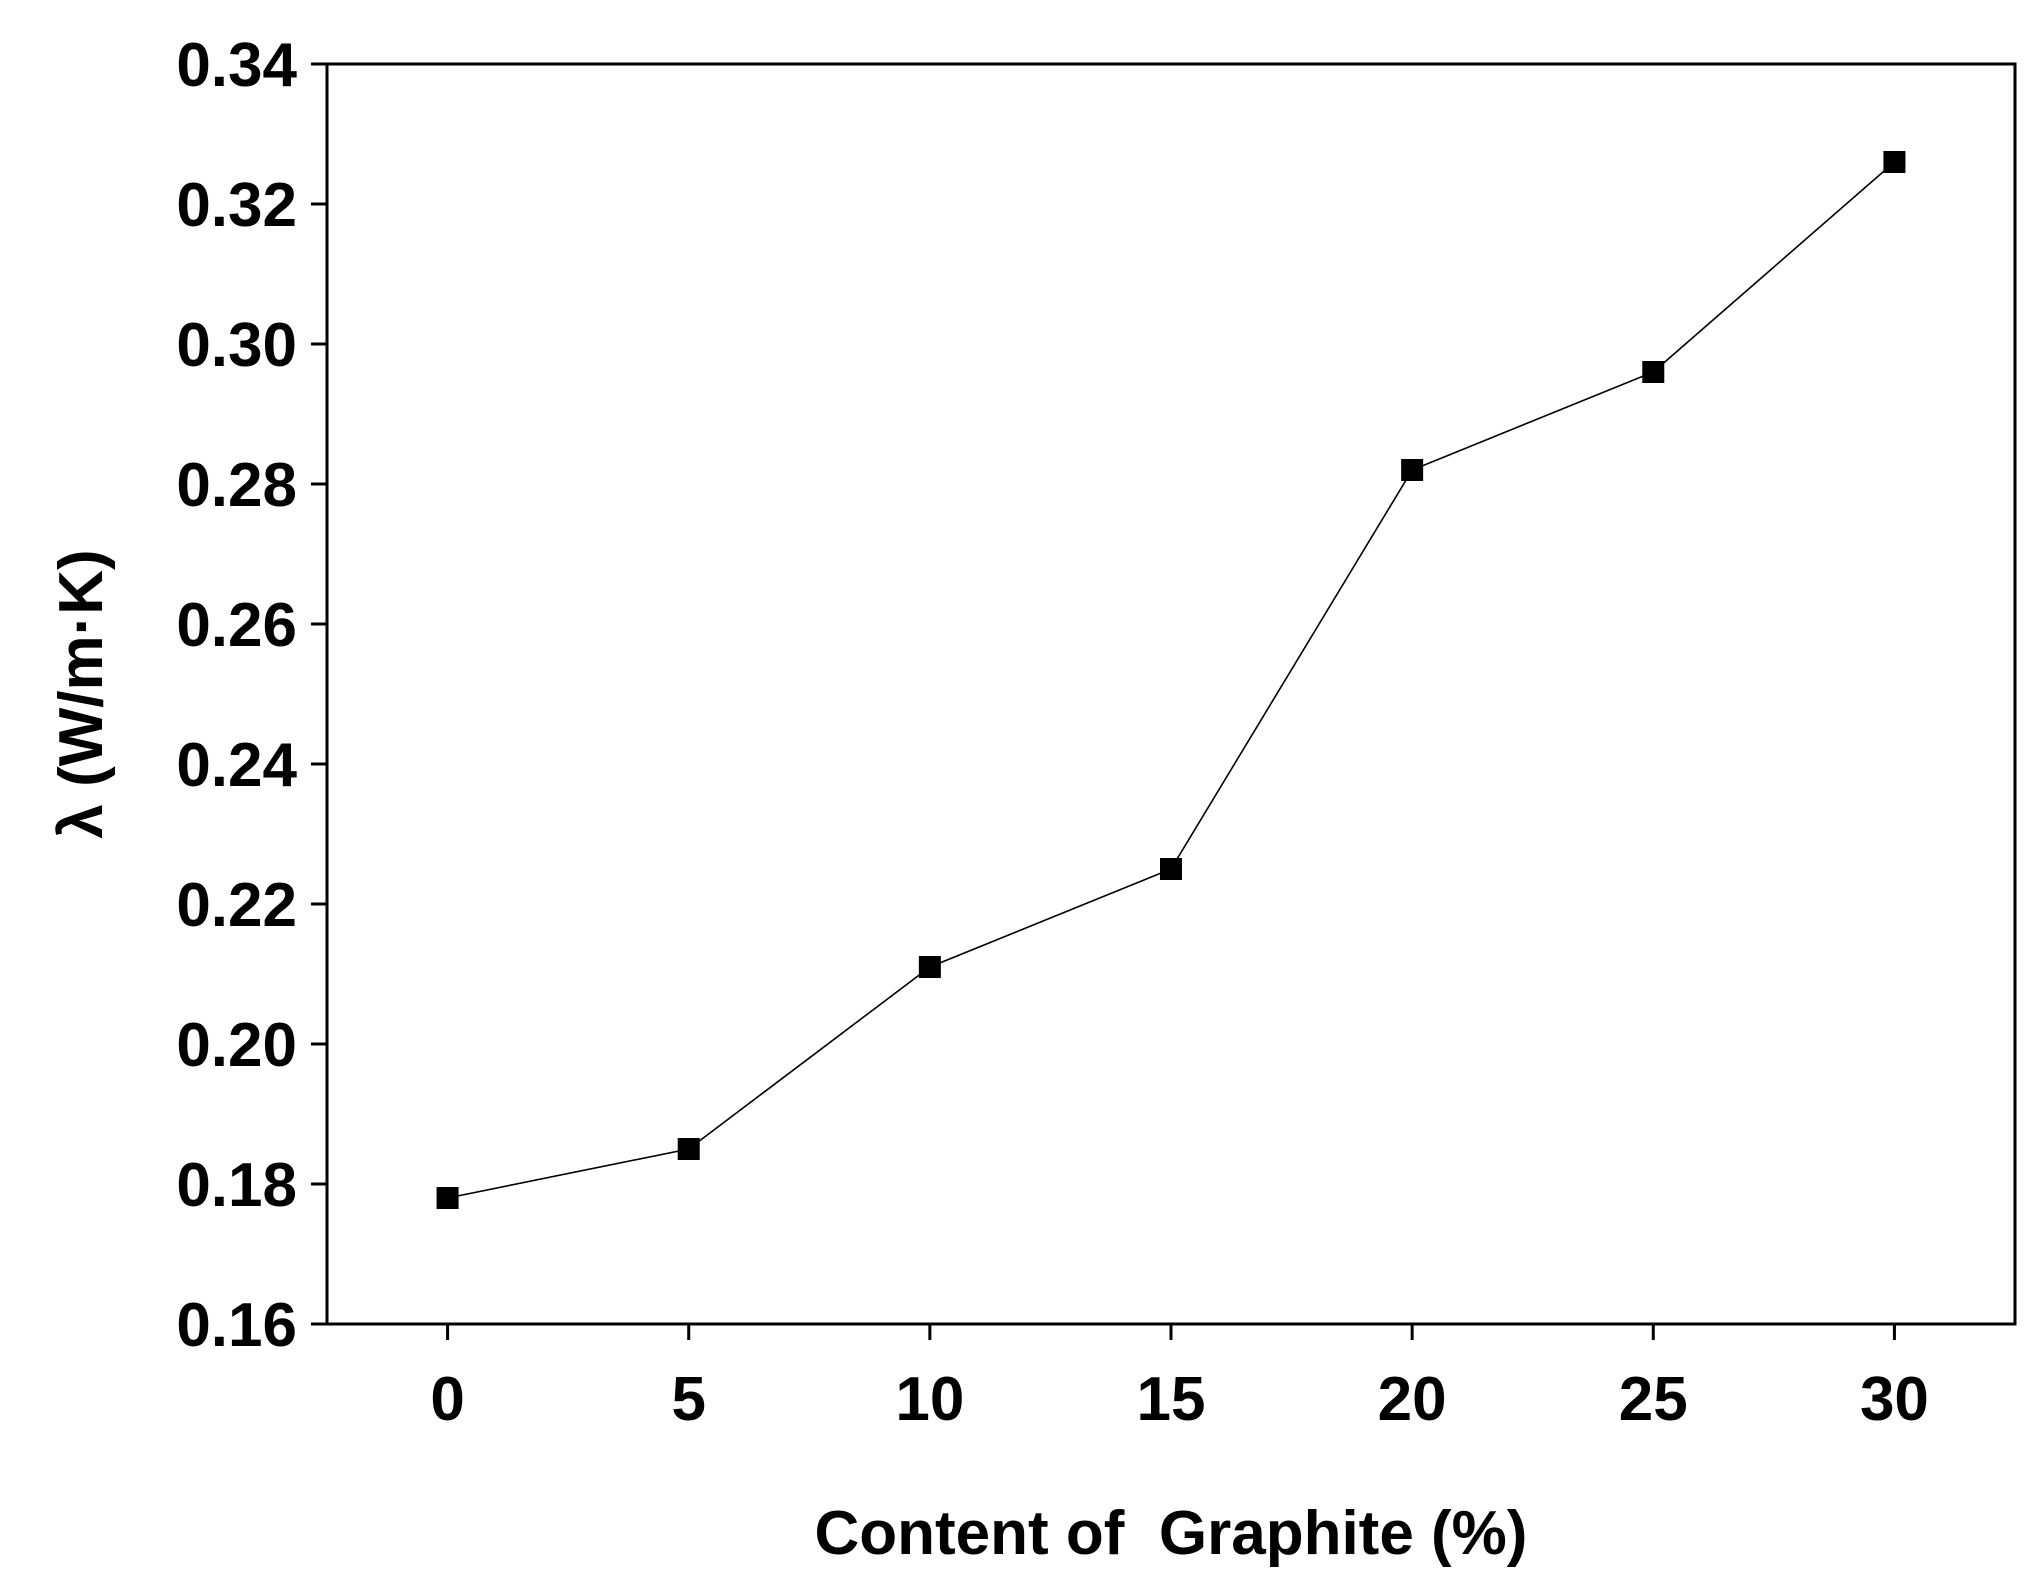 Image resolution: width=2044 pixels, height=1586 pixels. I want to click on x-tick-label: 0, so click(447, 1399).